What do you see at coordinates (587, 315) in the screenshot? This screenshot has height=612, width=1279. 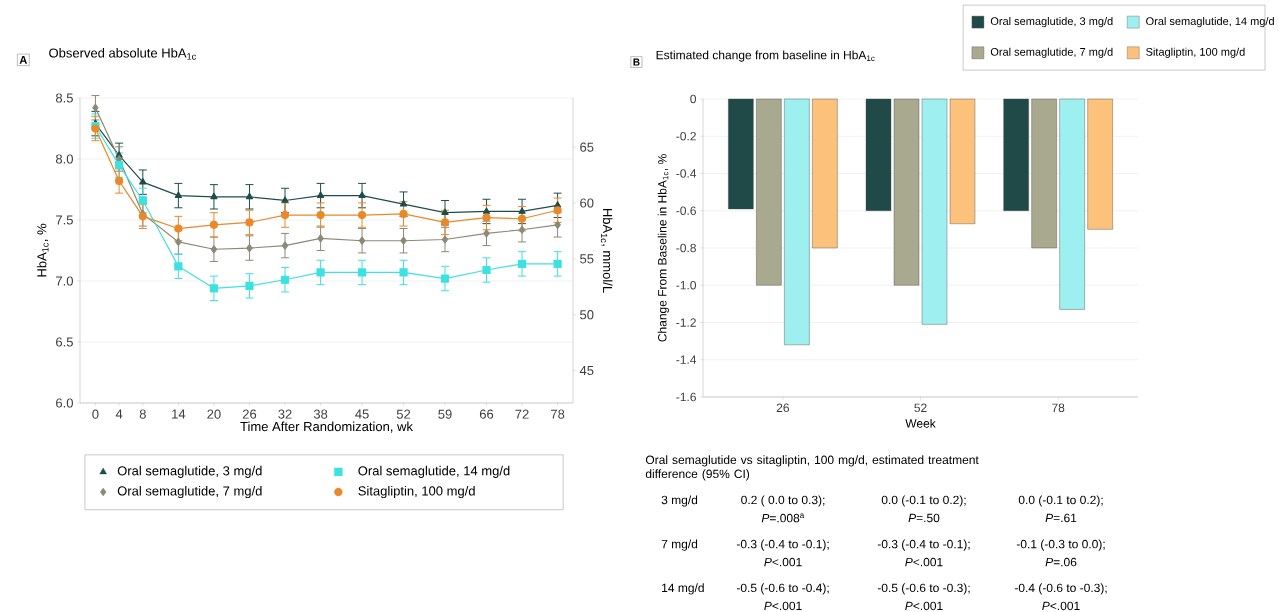 I see `y2-tick-label: 50` at bounding box center [587, 315].